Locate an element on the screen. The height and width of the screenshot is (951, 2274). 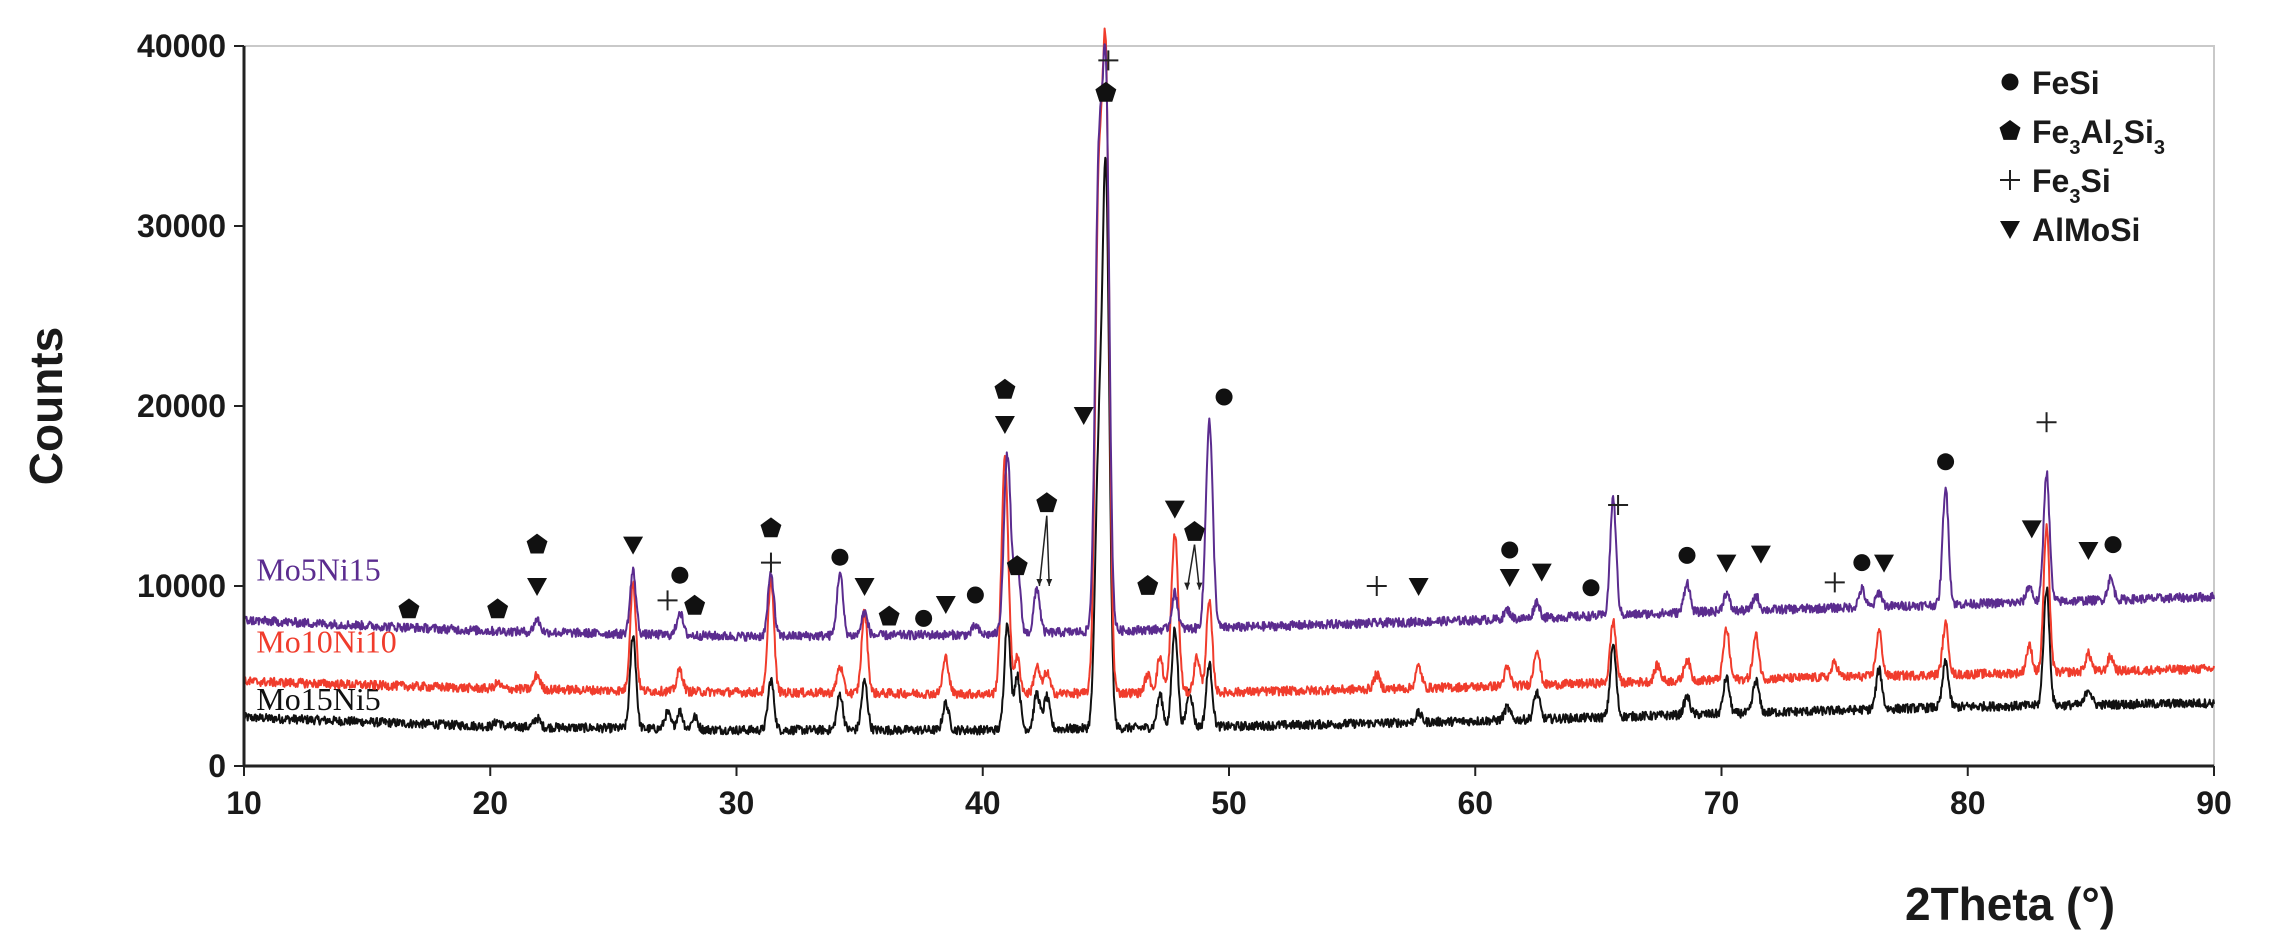
pentagon-icon is located at coordinates (2010, 130).